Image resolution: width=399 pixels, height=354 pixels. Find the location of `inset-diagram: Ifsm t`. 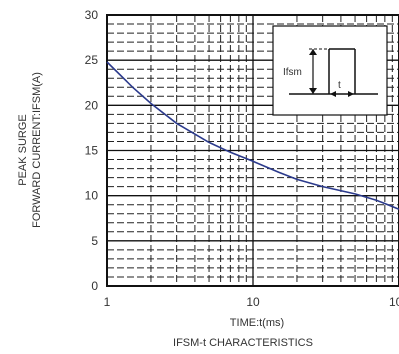

inset-diagram: Ifsm t is located at coordinates (330, 70).